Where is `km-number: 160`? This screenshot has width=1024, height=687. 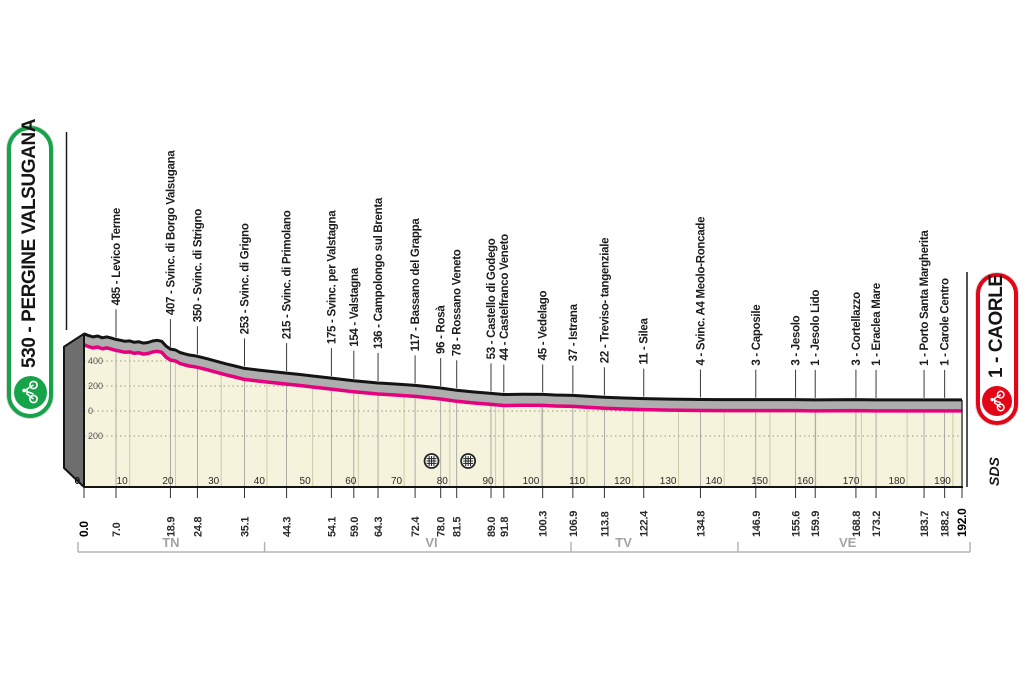 km-number: 160 is located at coordinates (805, 481).